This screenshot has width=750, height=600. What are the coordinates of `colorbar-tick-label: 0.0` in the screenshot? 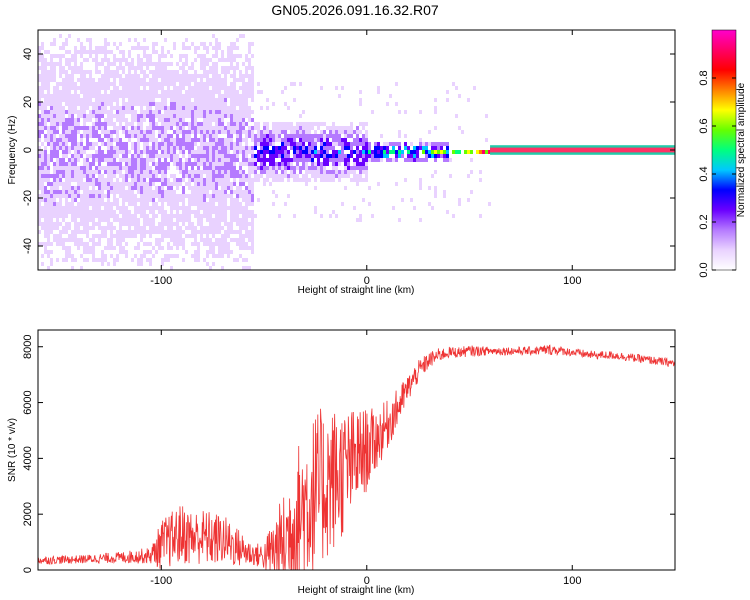 It's located at (704, 269).